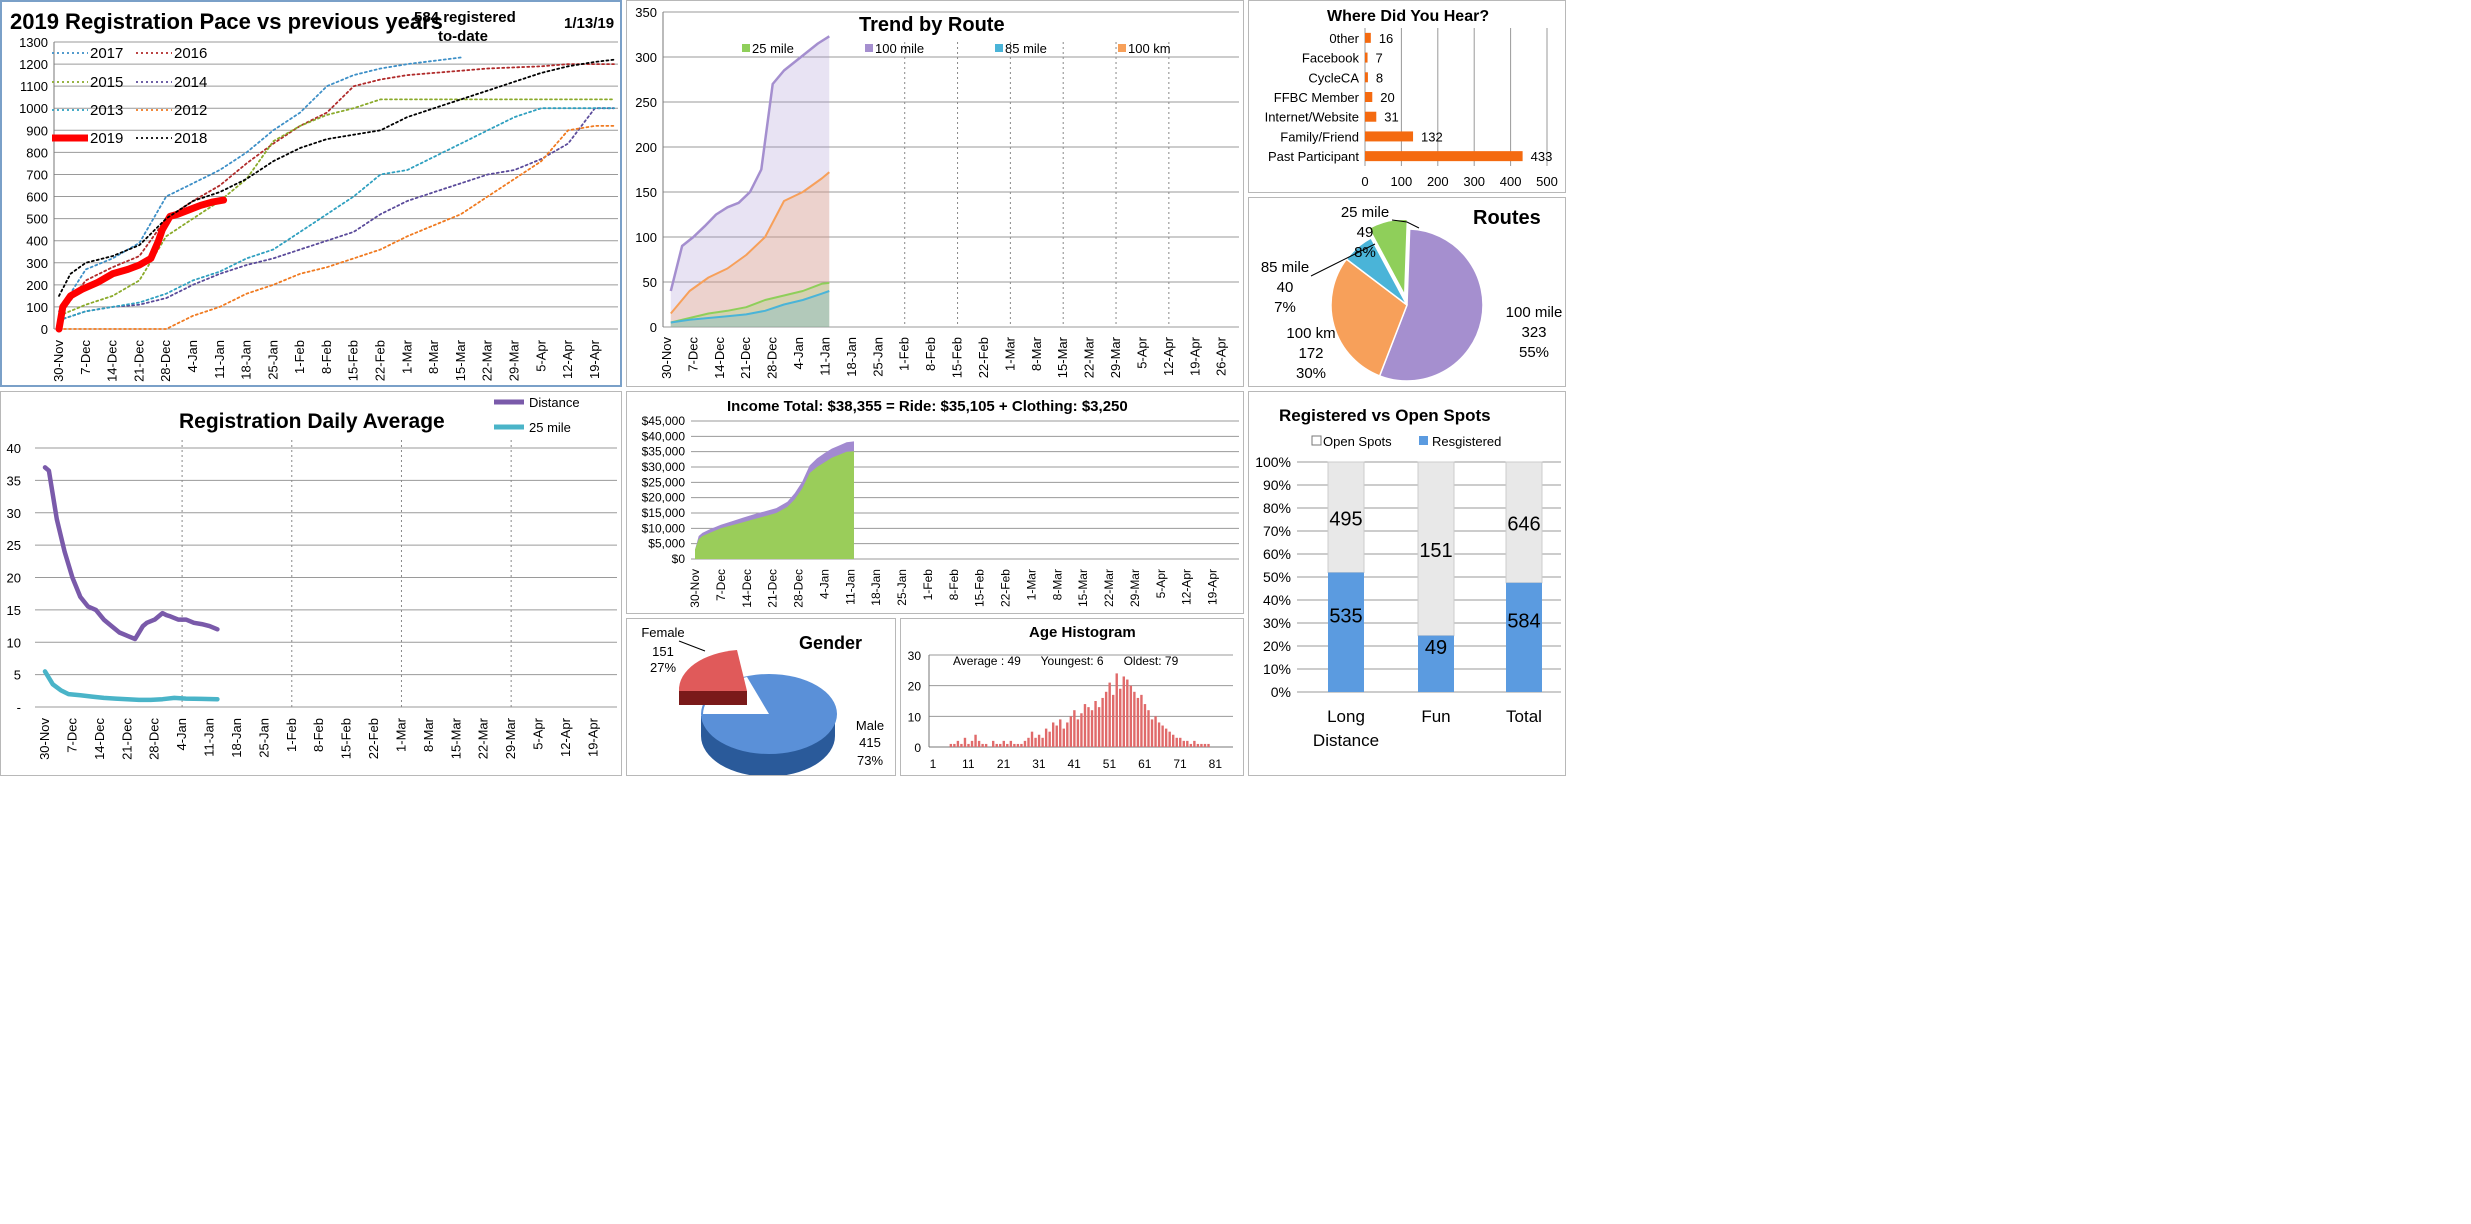 The image size is (2471, 1224). Describe the element at coordinates (712, 670) in the screenshot. I see `gender-slice-female` at that location.